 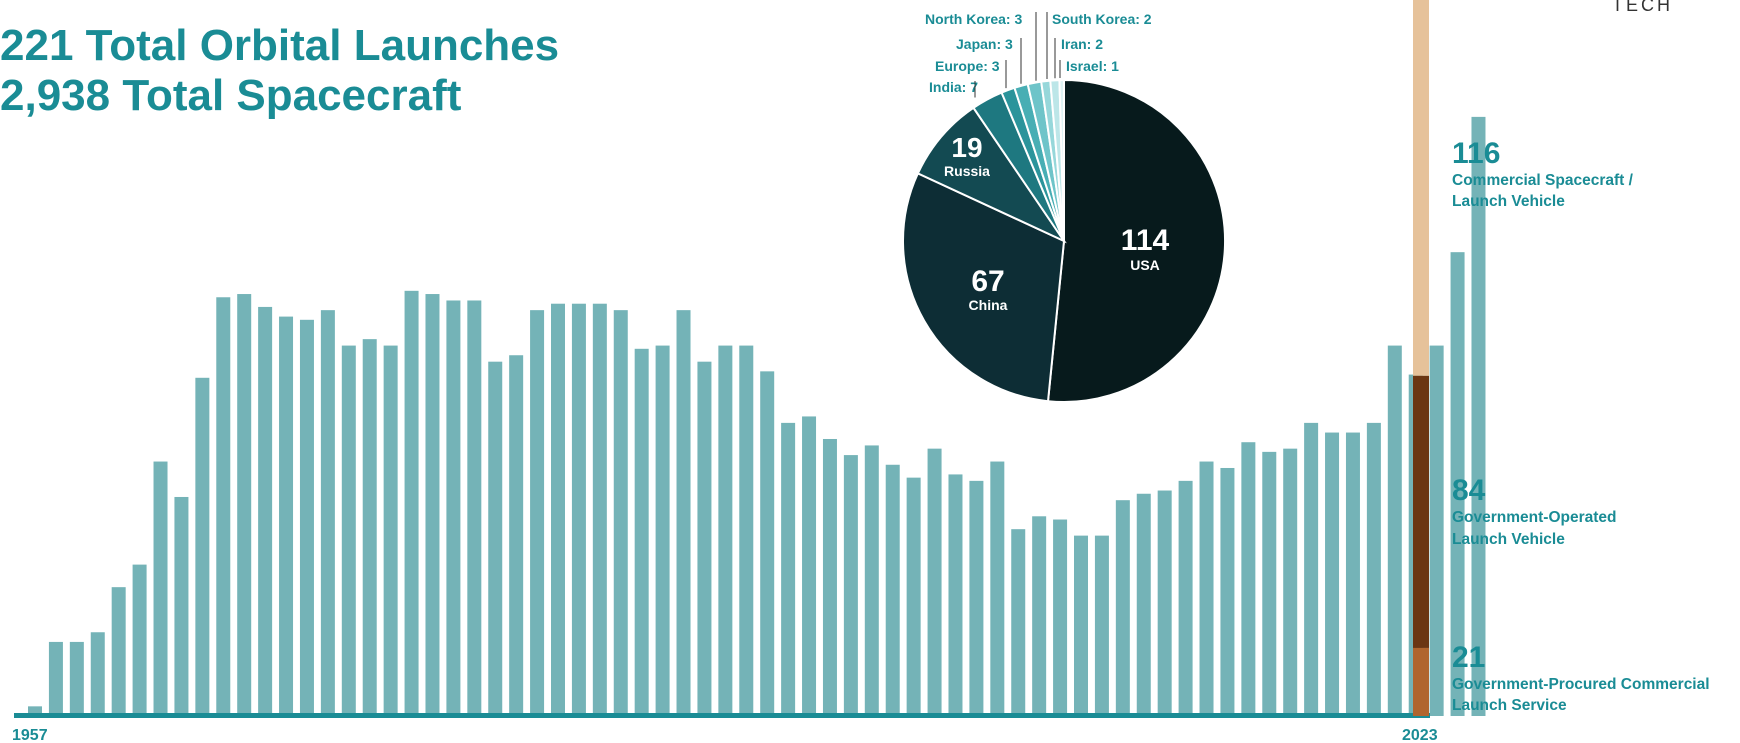 What do you see at coordinates (788, 569) in the screenshot?
I see `launch-bar-1993` at bounding box center [788, 569].